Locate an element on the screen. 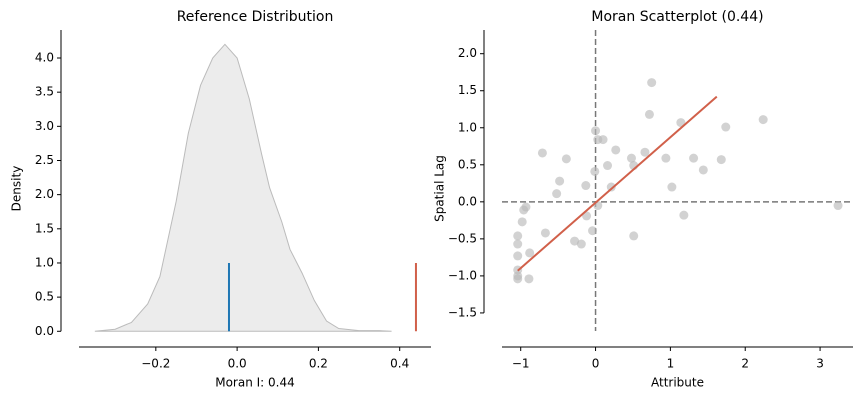  x-axis-label: Attribute is located at coordinates (677, 383).